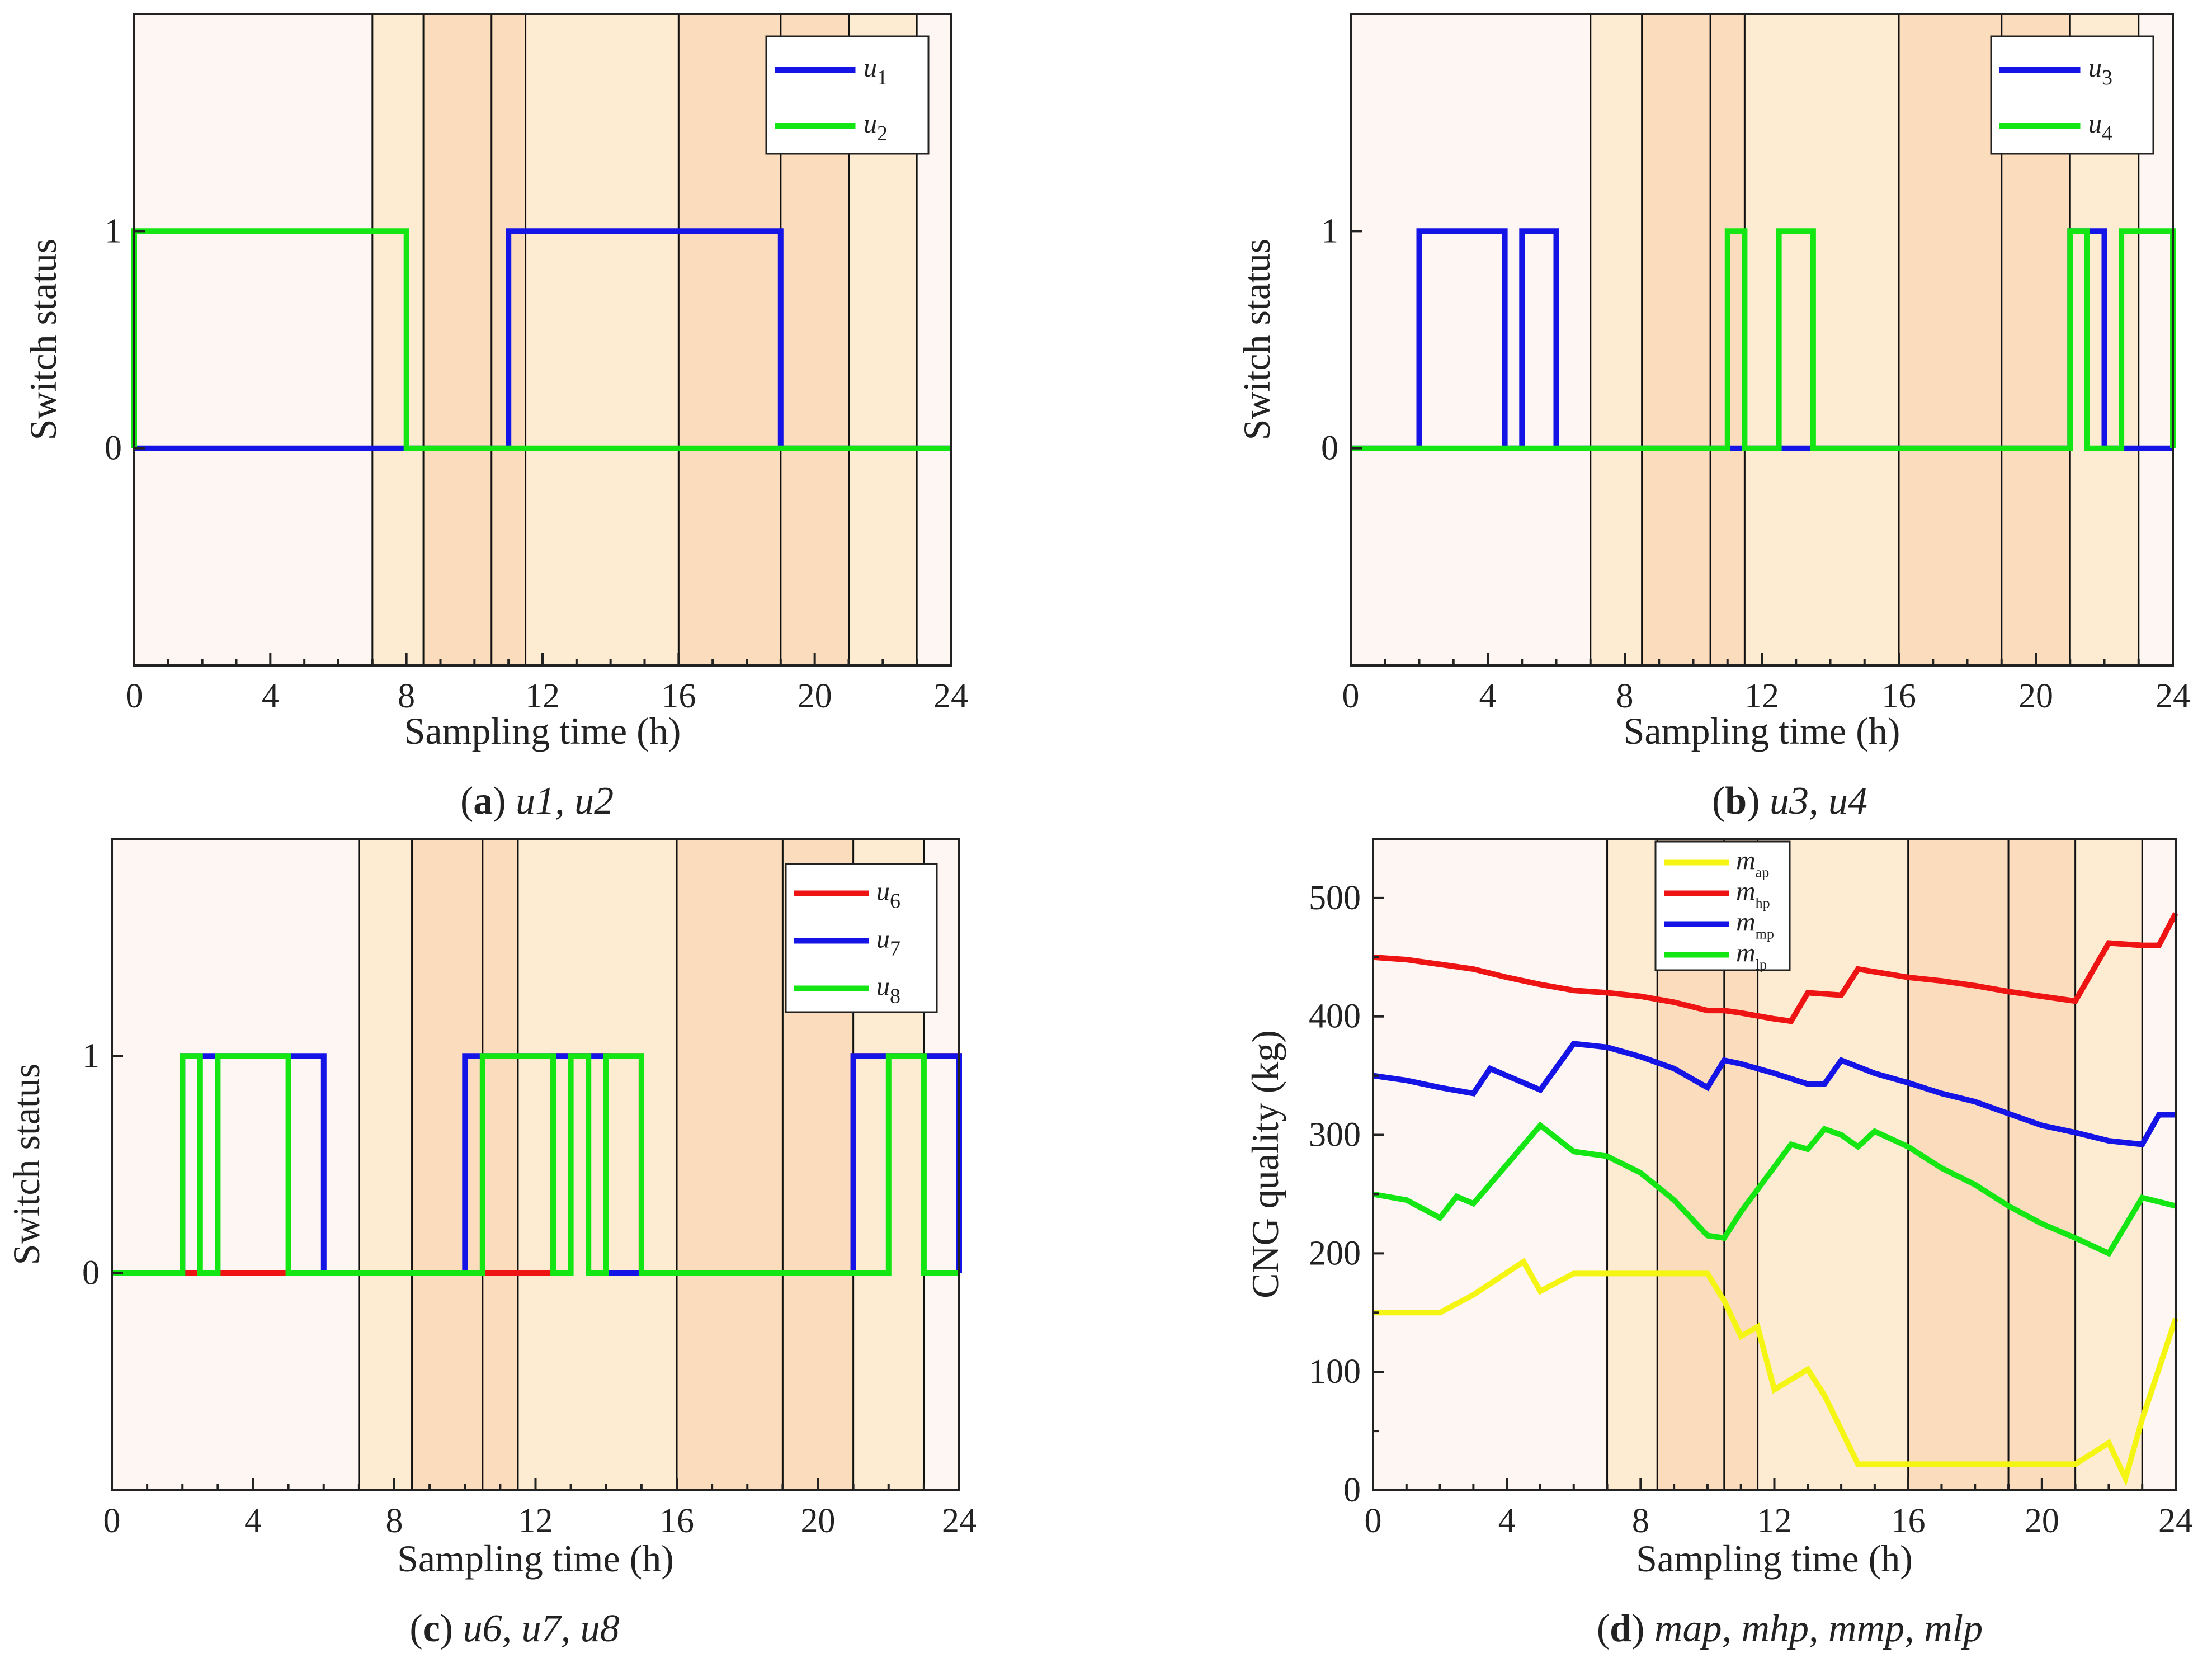 The image size is (2212, 1658). I want to click on series-map, so click(1776, 1372).